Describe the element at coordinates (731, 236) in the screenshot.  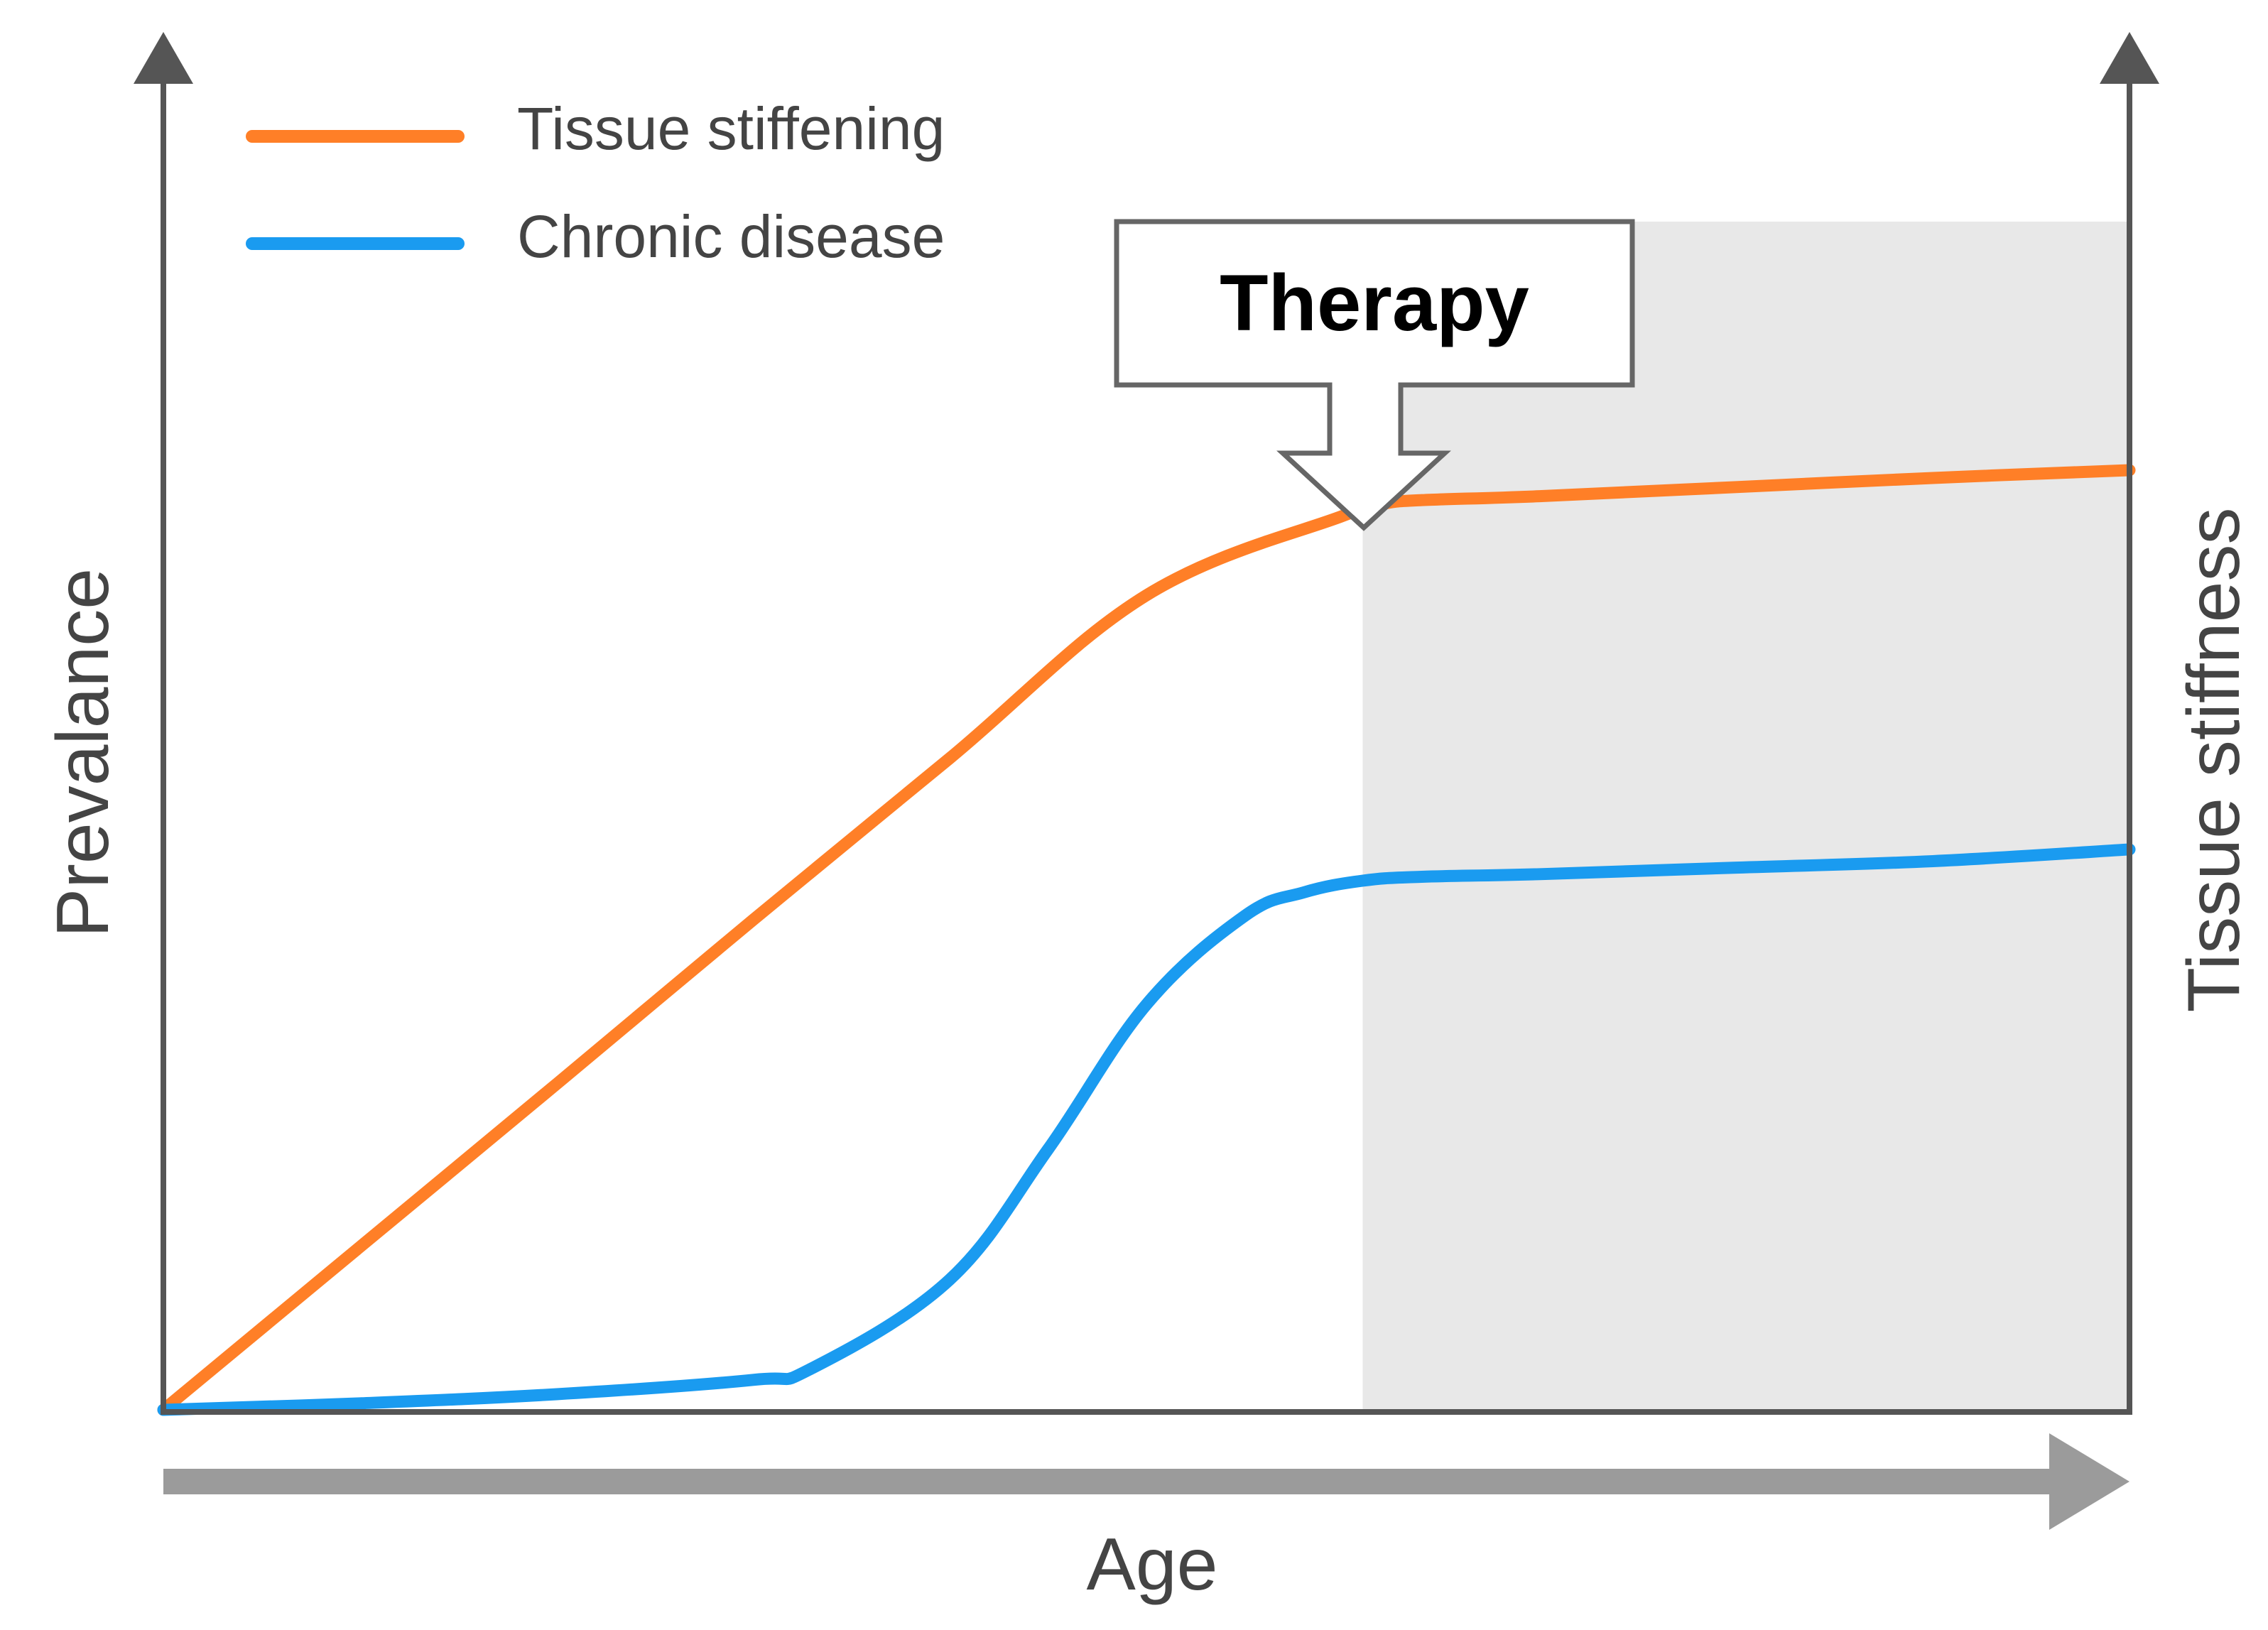
I see `legend-label-chronic-disease: Chronic disease` at that location.